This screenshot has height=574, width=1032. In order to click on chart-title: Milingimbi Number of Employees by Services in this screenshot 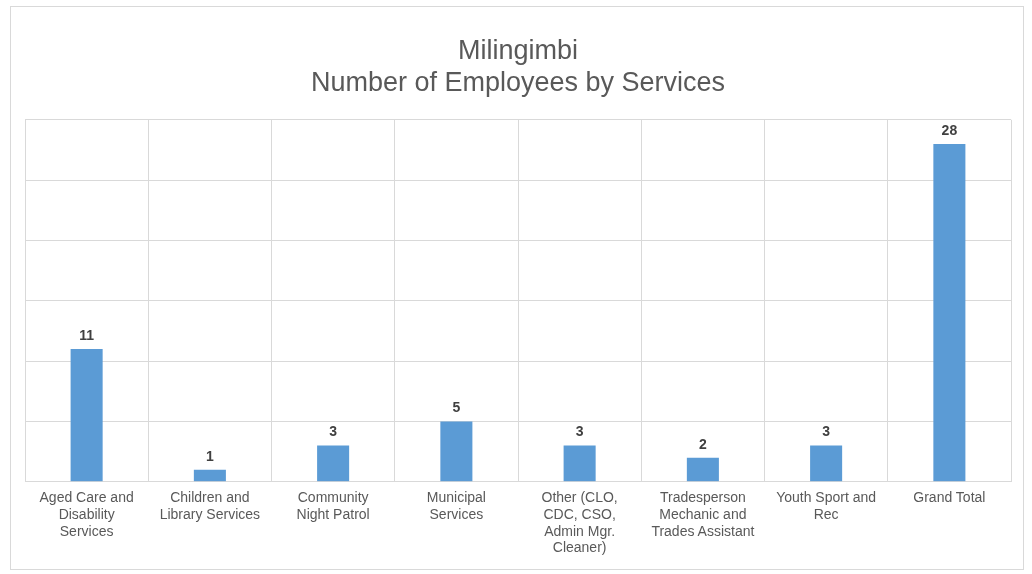, I will do `click(518, 66)`.